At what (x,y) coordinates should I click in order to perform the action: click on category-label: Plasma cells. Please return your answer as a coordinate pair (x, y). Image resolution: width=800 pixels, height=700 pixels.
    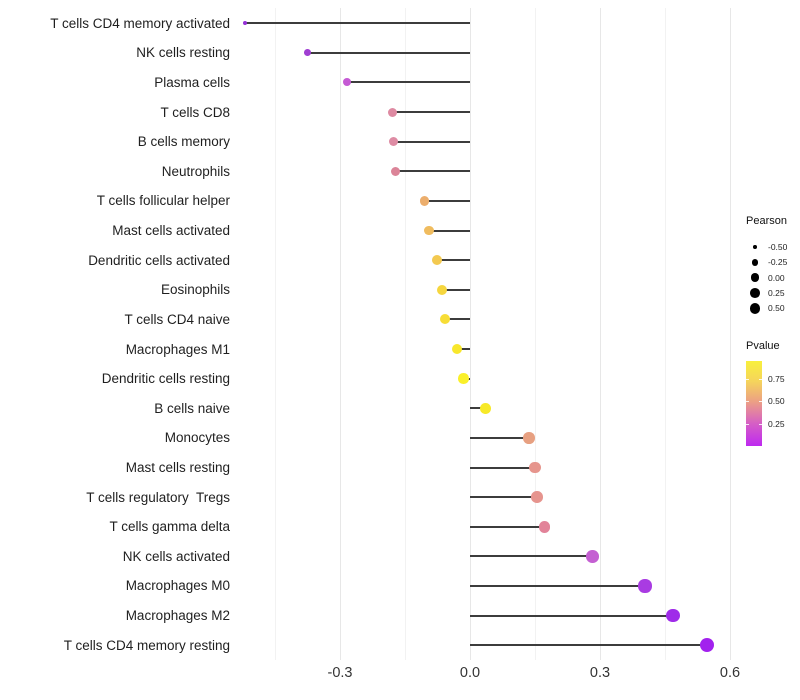
    Looking at the image, I should click on (192, 82).